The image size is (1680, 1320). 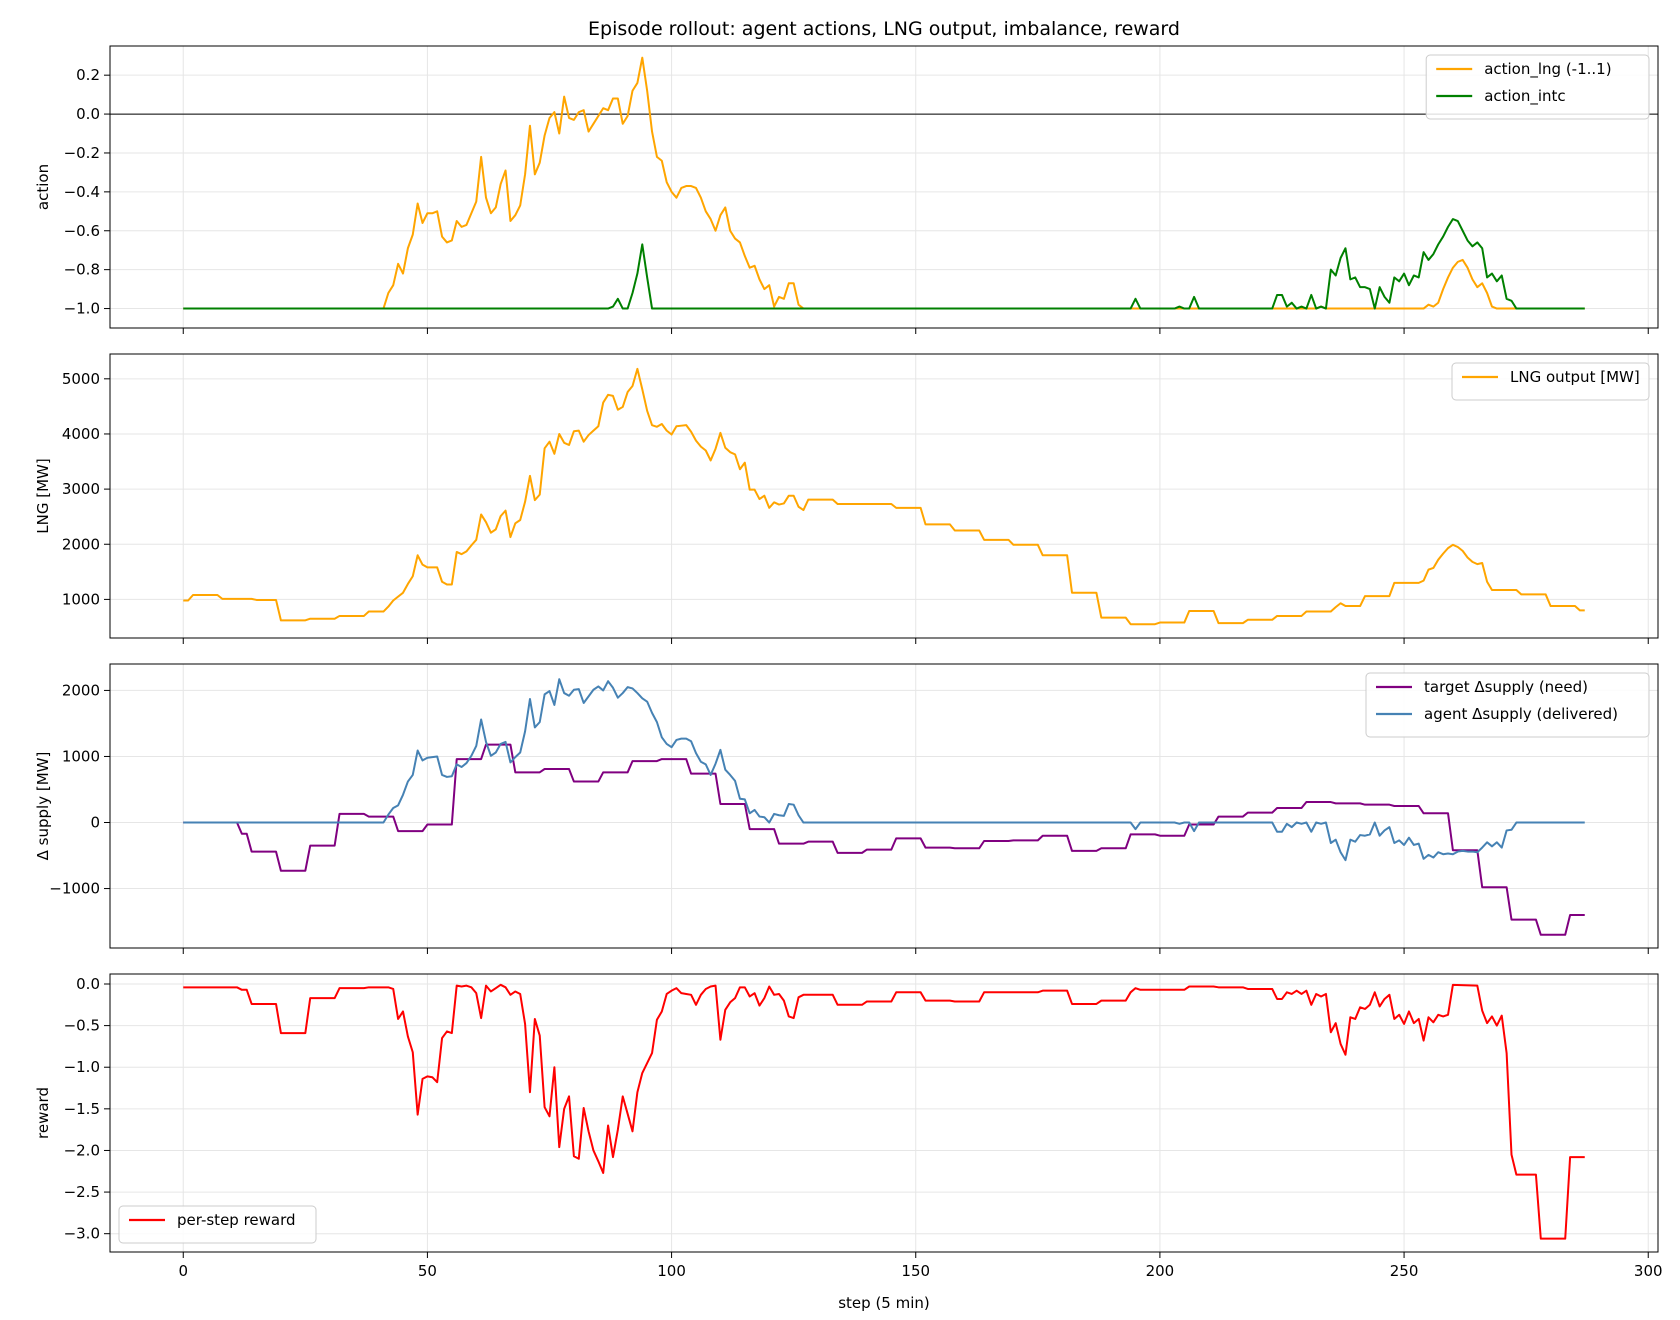 I want to click on y-tick-label: −0.8, so click(x=82, y=270).